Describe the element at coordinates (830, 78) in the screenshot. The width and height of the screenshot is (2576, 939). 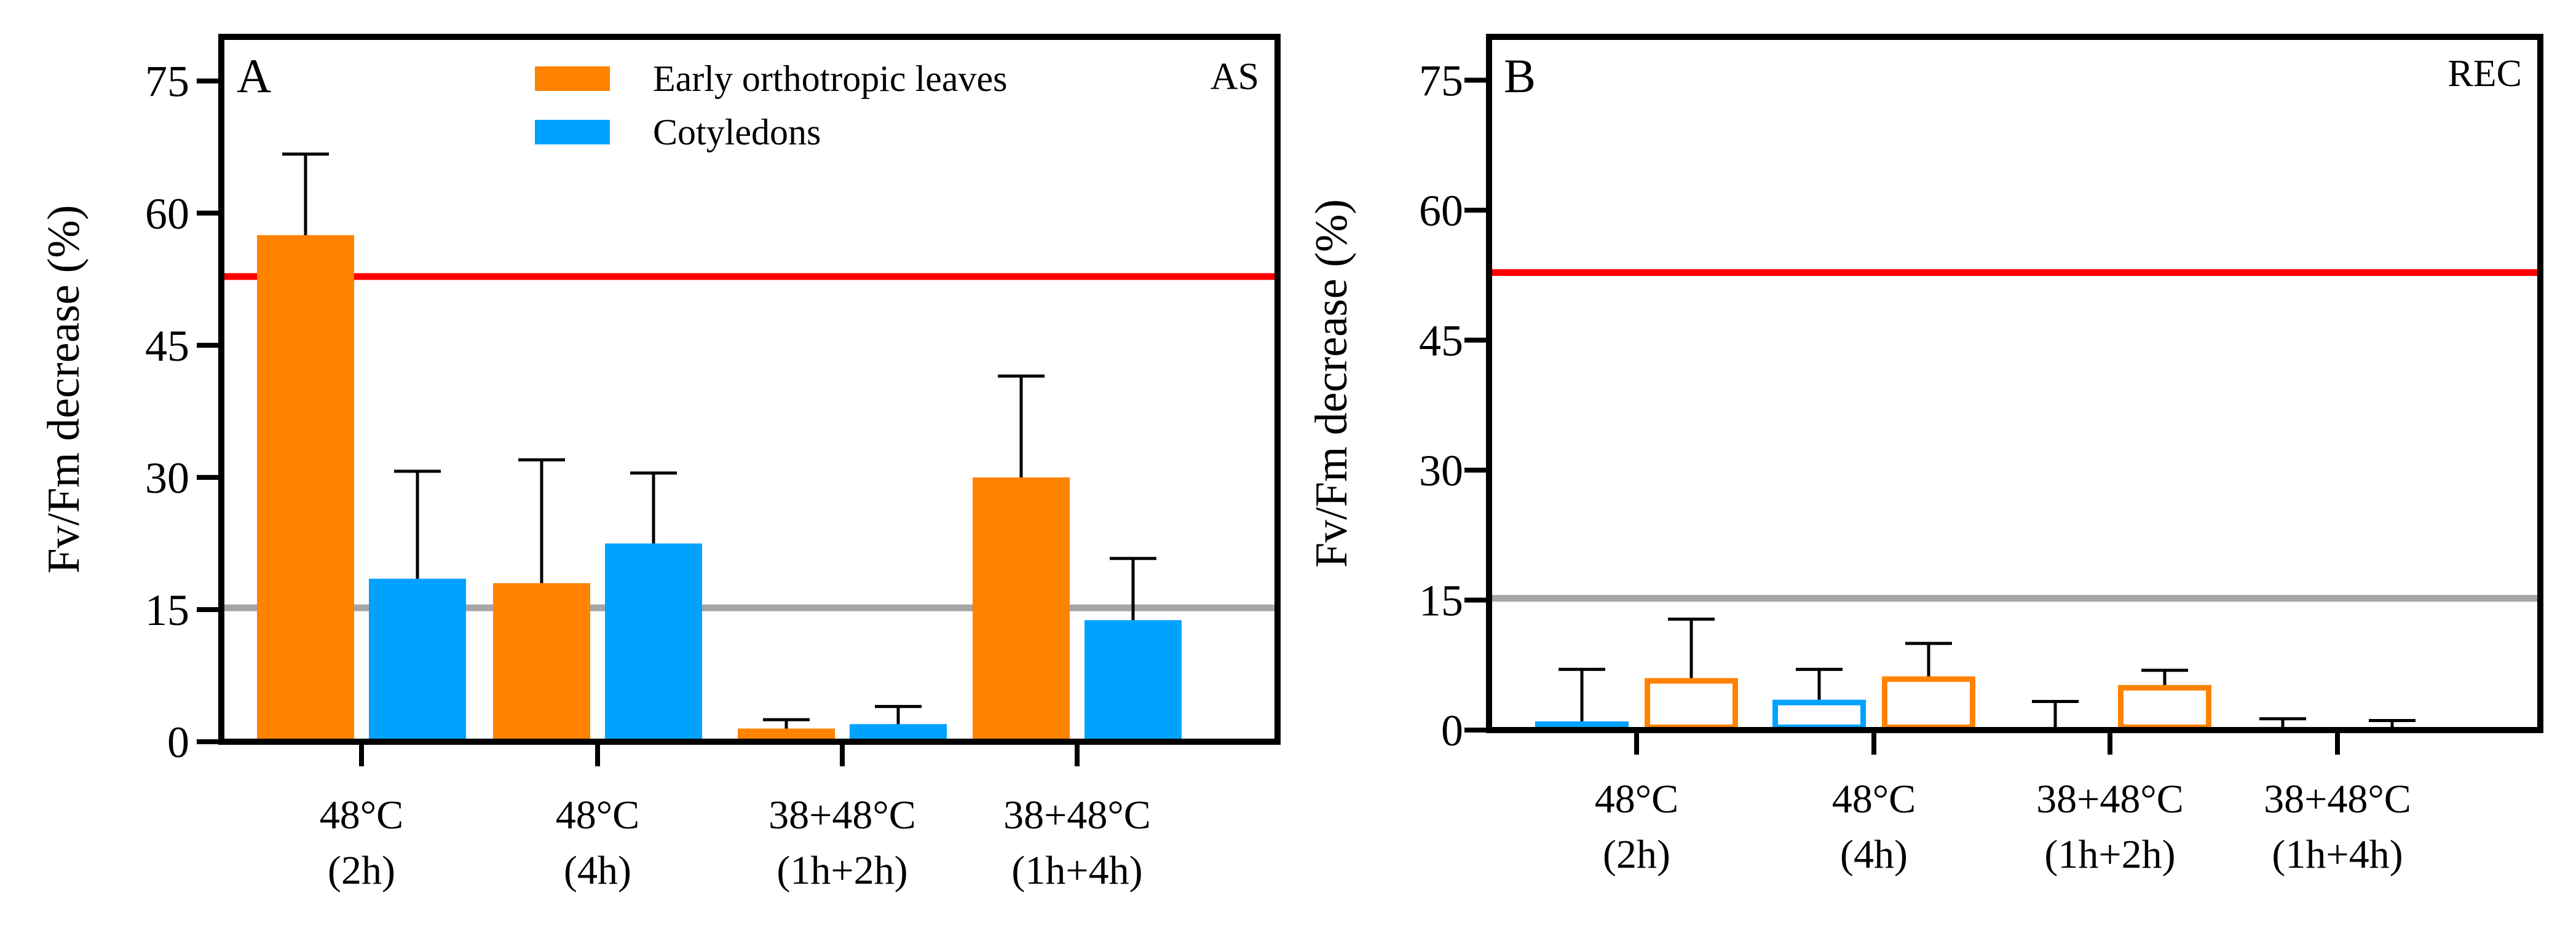
I see `legend-label-1: Early orthotropic leaves` at that location.